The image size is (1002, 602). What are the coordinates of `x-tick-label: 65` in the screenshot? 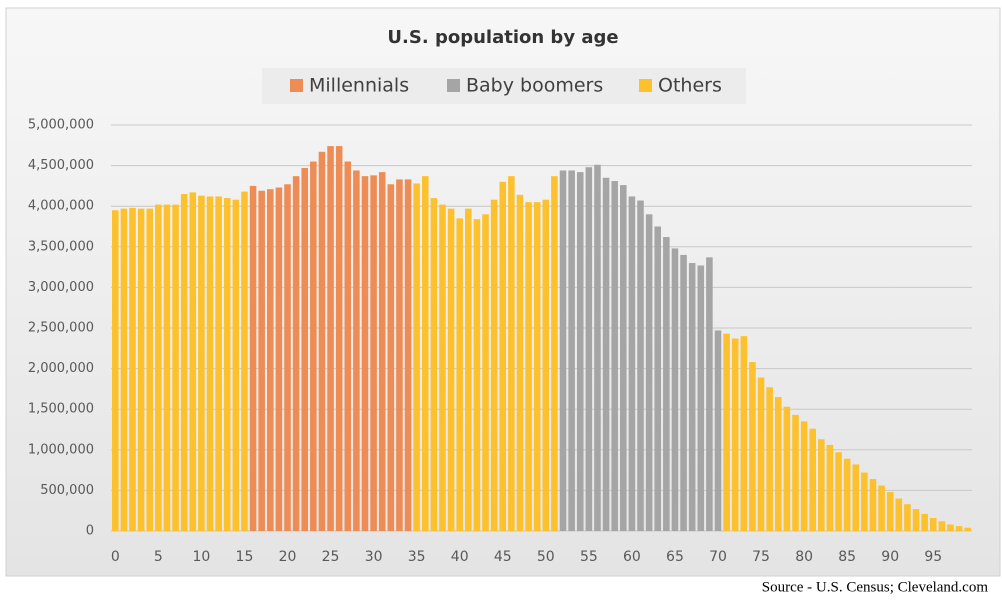 It's located at (675, 557).